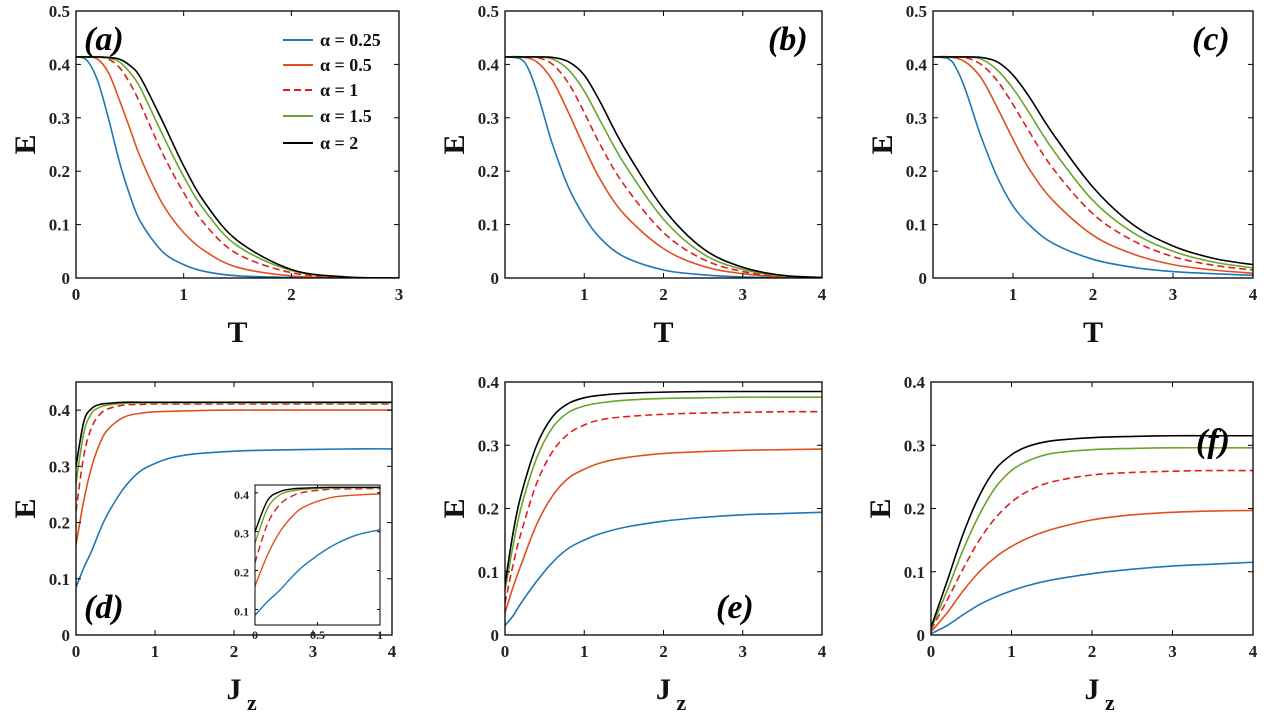 The width and height of the screenshot is (1280, 720). What do you see at coordinates (332, 91) in the screenshot?
I see `legend: α = 0.25 α = 0.5 α = 1 α = 1.5 α = 2` at bounding box center [332, 91].